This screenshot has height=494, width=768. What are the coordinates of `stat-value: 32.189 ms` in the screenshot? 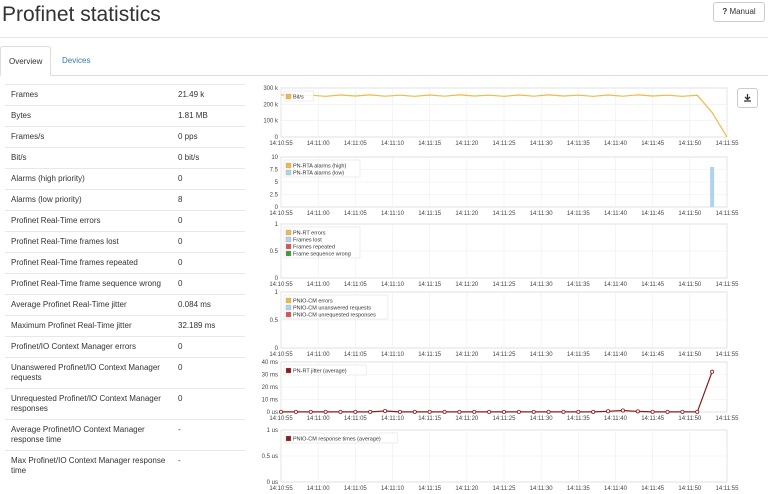 It's located at (208, 326).